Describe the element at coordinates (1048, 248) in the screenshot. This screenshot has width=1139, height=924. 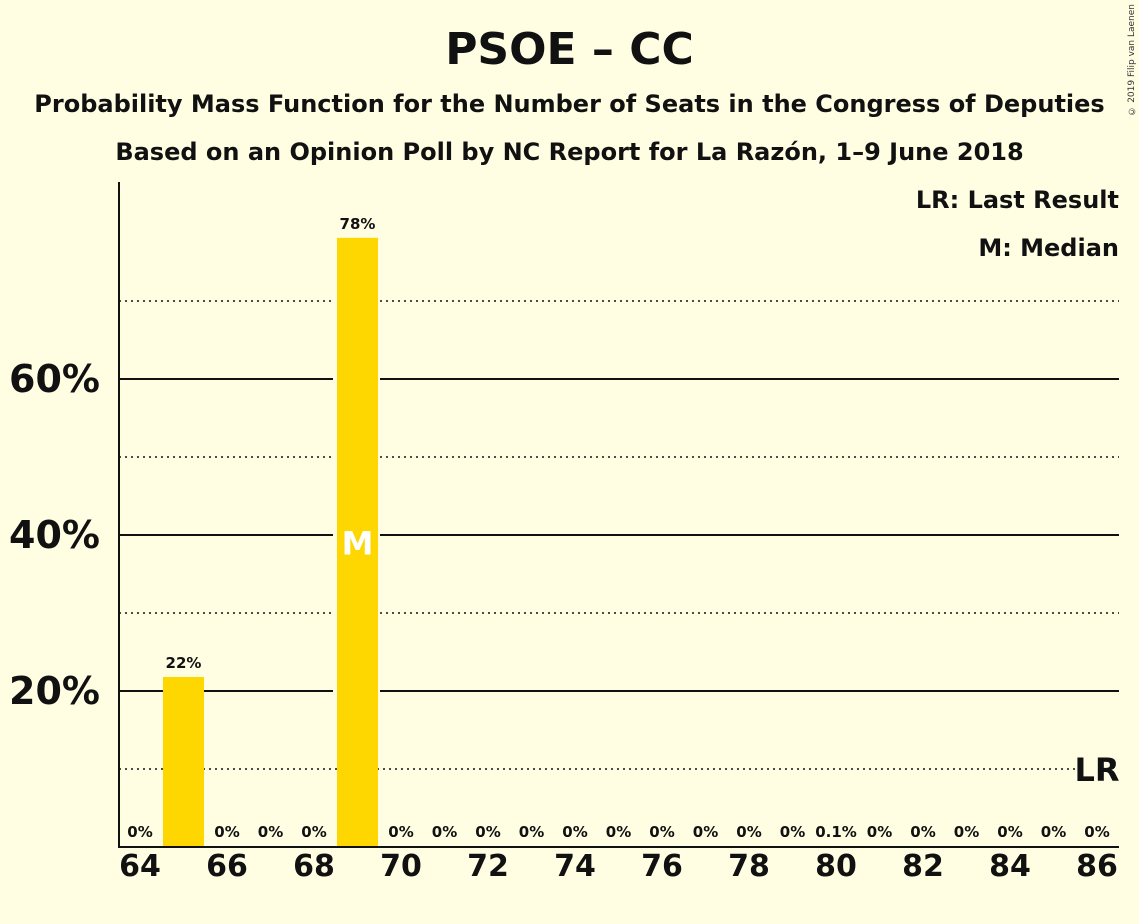
I see `legend-median: M: Median` at that location.